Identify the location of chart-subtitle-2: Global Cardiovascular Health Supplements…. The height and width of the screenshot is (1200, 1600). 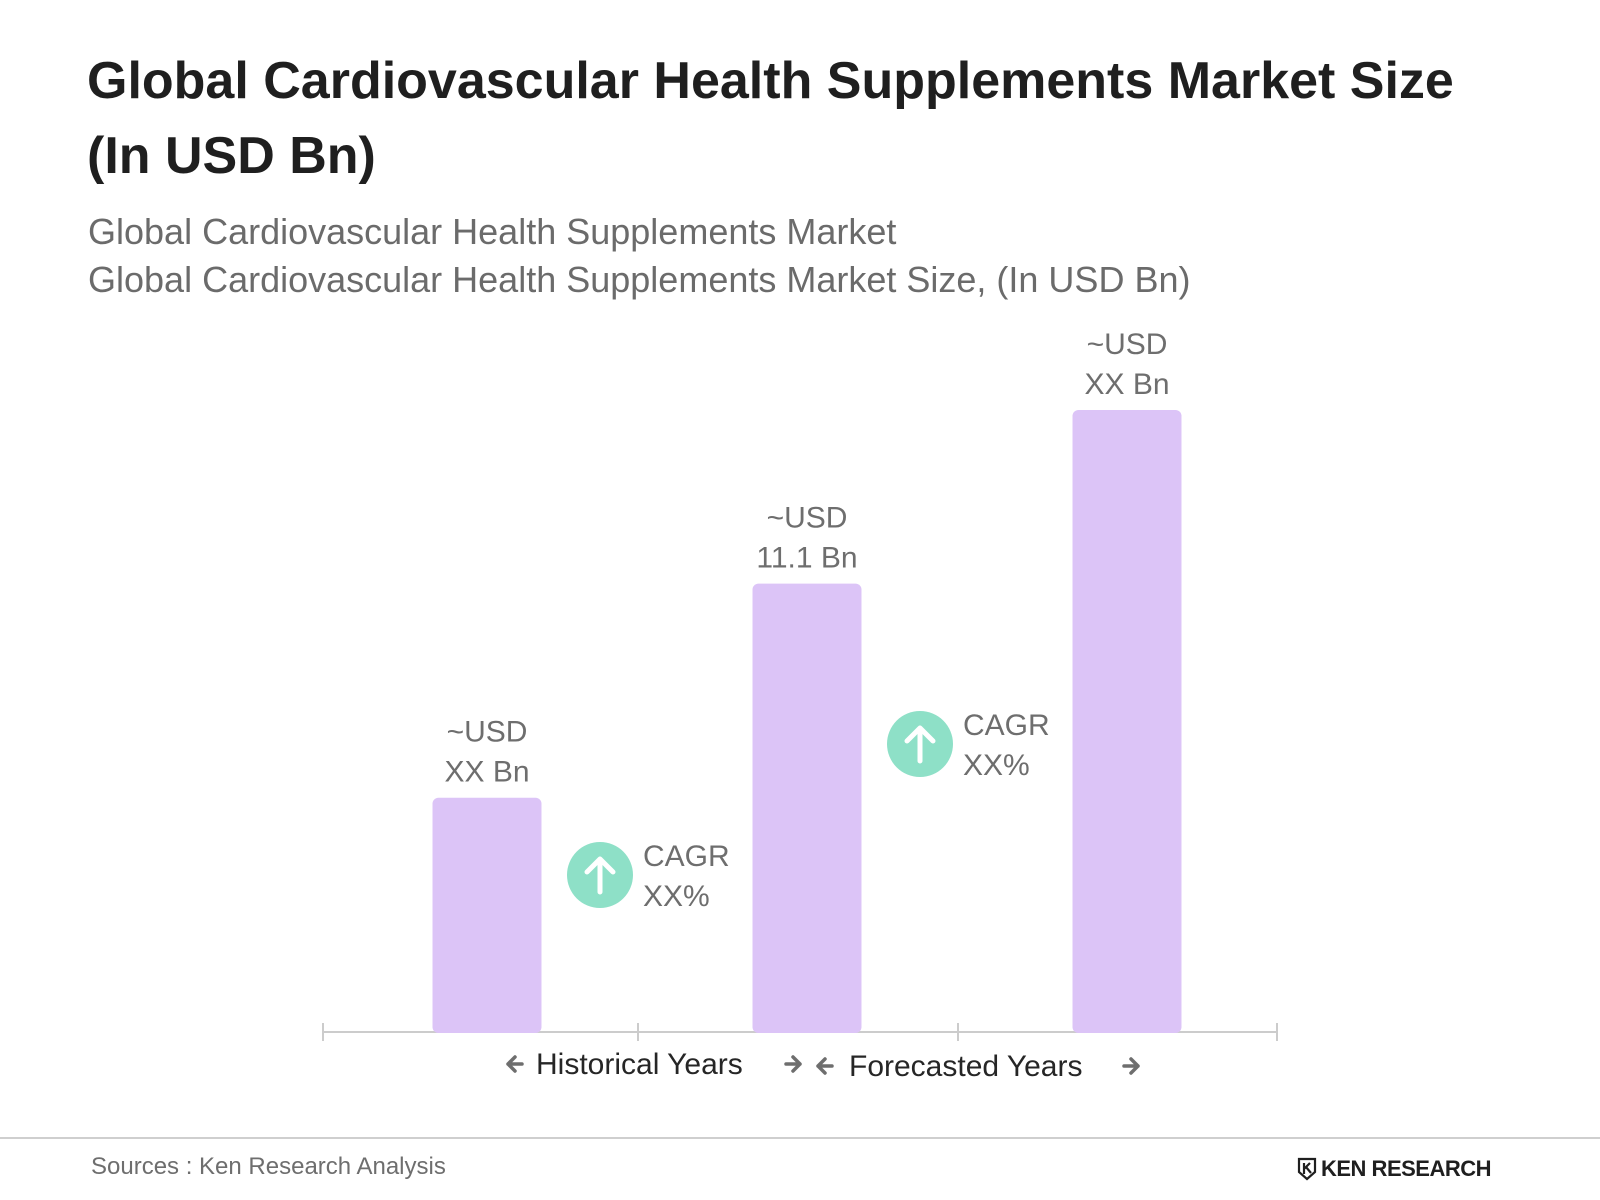
(639, 279).